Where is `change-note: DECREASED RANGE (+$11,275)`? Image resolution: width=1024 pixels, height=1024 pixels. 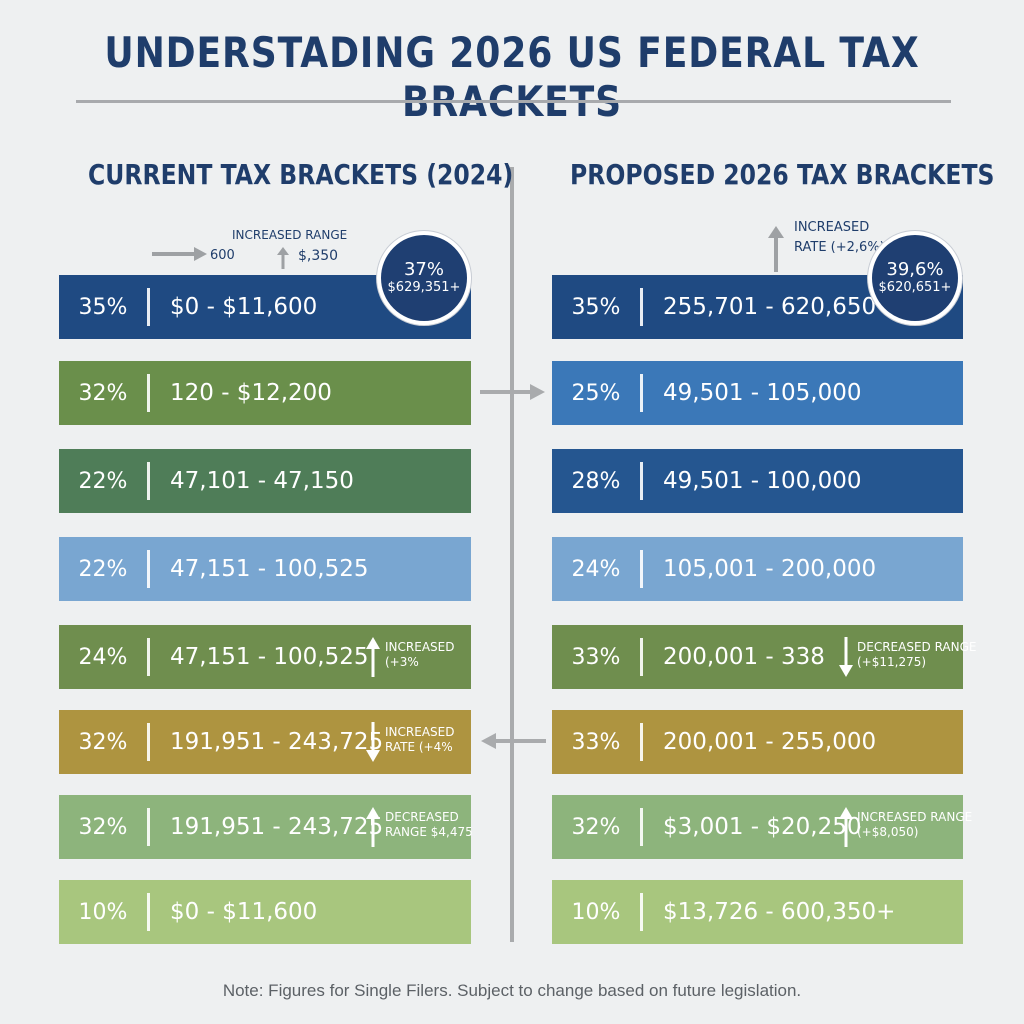 change-note: DECREASED RANGE (+$11,275) is located at coordinates (917, 655).